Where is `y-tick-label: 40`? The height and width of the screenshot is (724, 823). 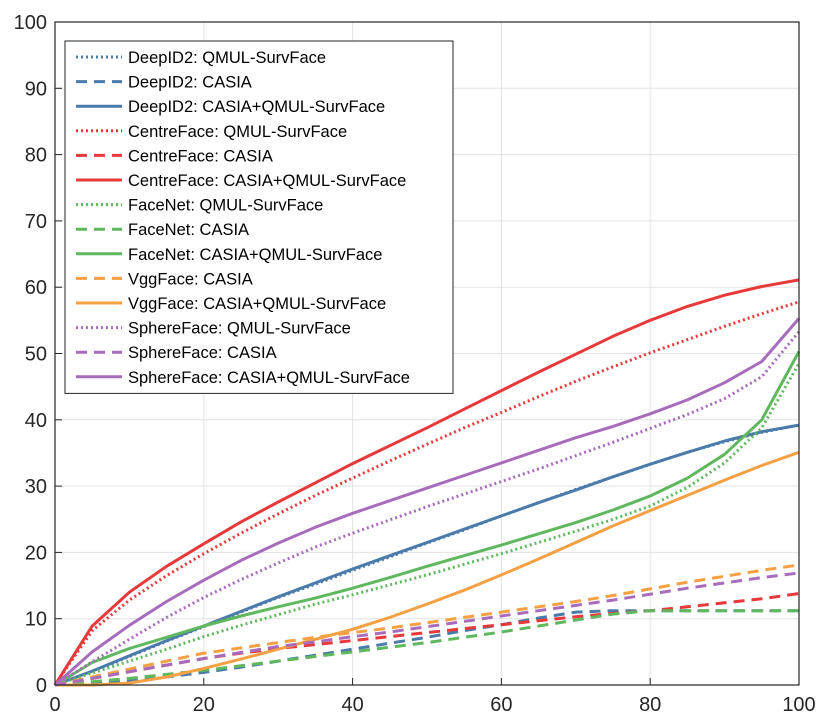
y-tick-label: 40 is located at coordinates (36, 421).